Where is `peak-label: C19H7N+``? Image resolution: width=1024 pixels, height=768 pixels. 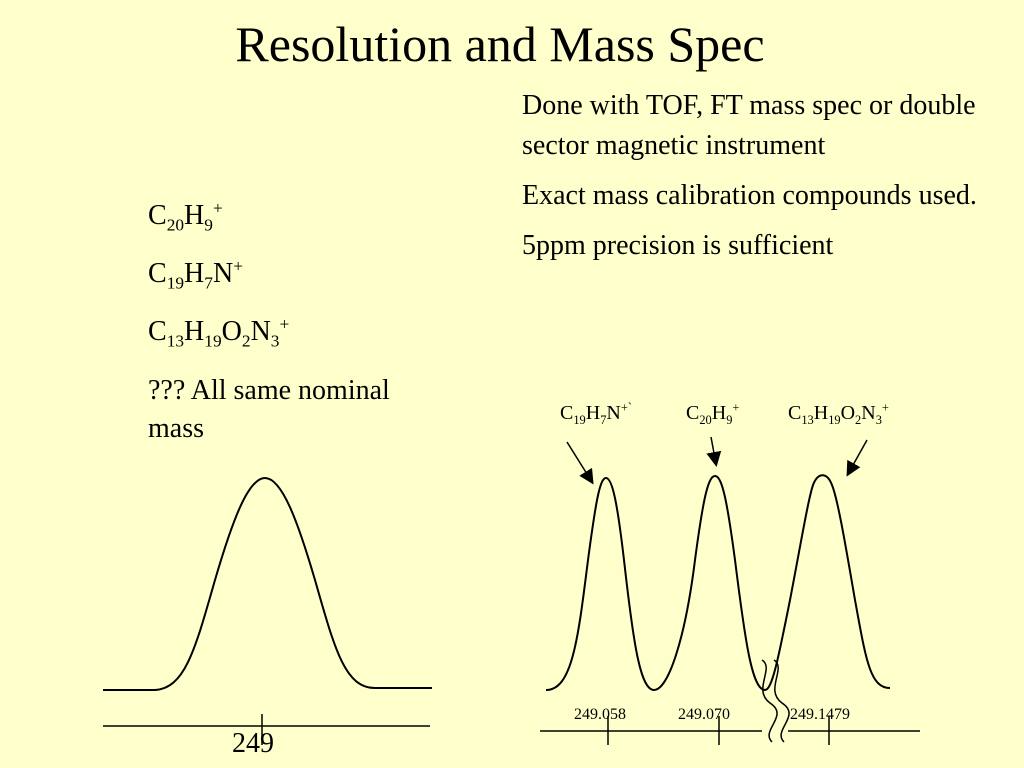
peak-label: C19H7N+` is located at coordinates (596, 413).